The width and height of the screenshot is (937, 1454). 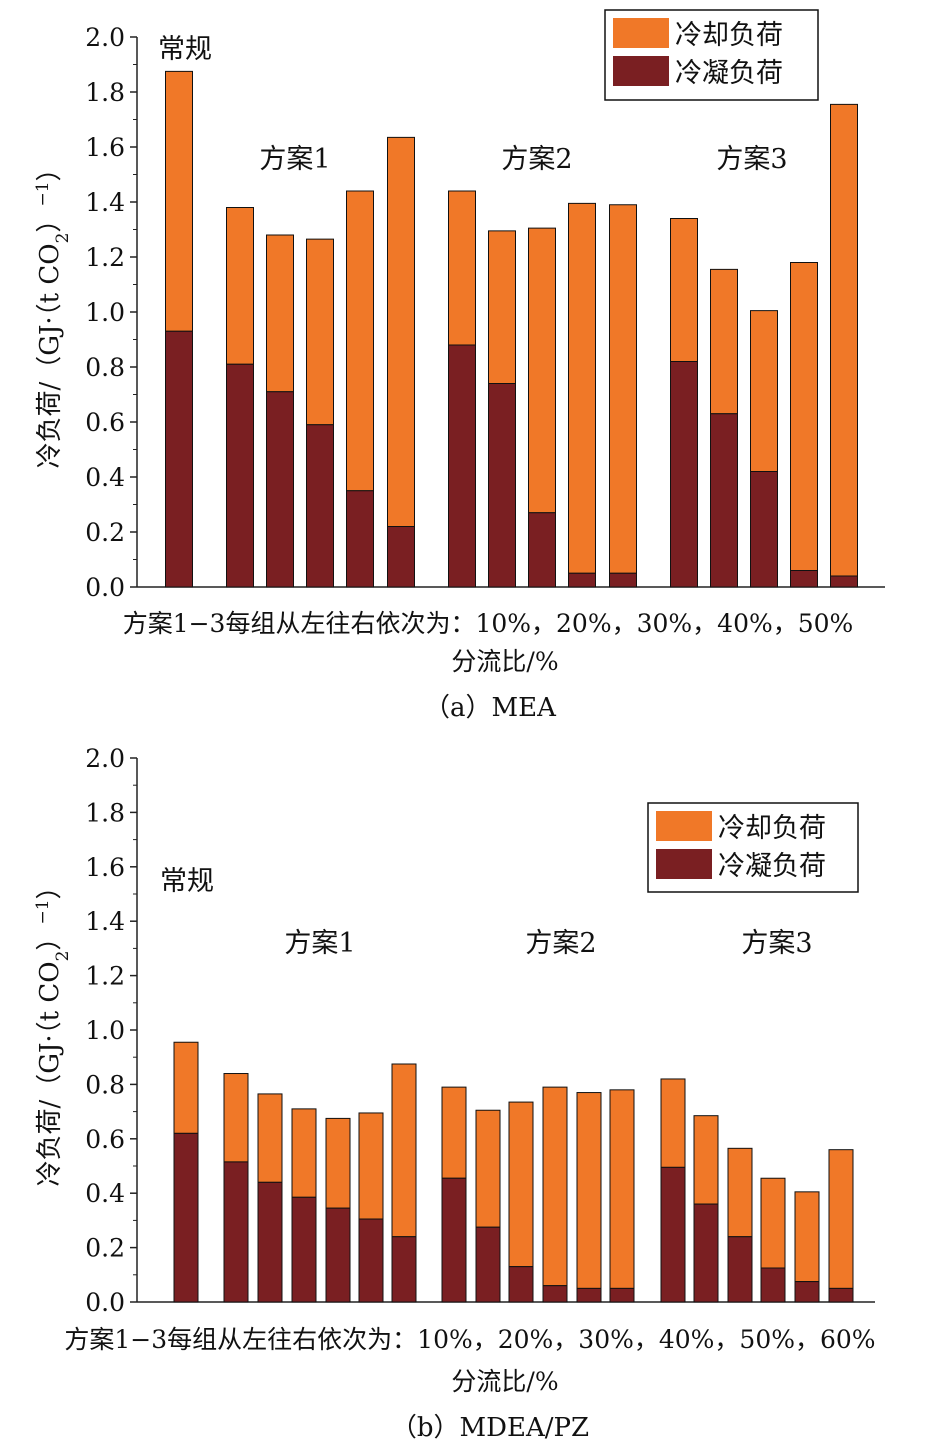 I want to click on legend-label: 冷却负荷, so click(x=729, y=35).